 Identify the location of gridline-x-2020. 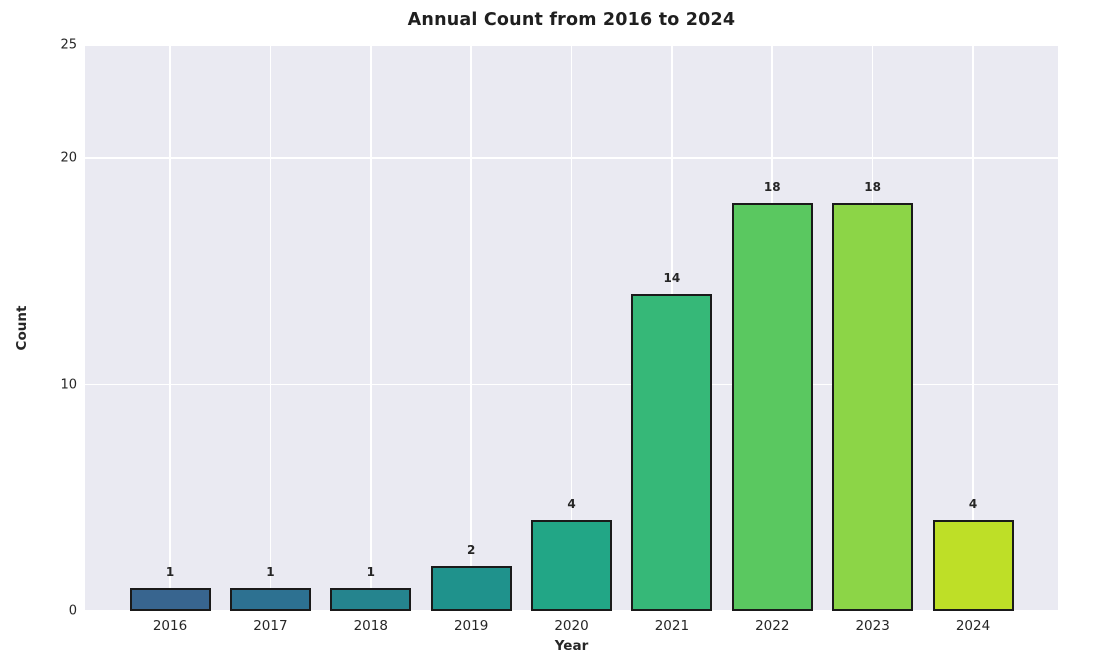
(571, 328).